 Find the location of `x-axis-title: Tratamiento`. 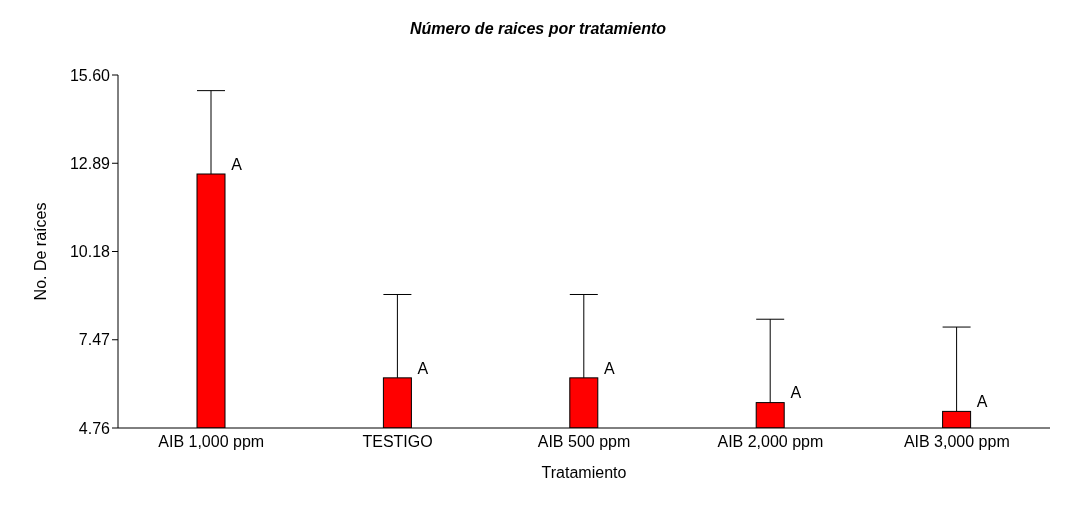

x-axis-title: Tratamiento is located at coordinates (584, 472).